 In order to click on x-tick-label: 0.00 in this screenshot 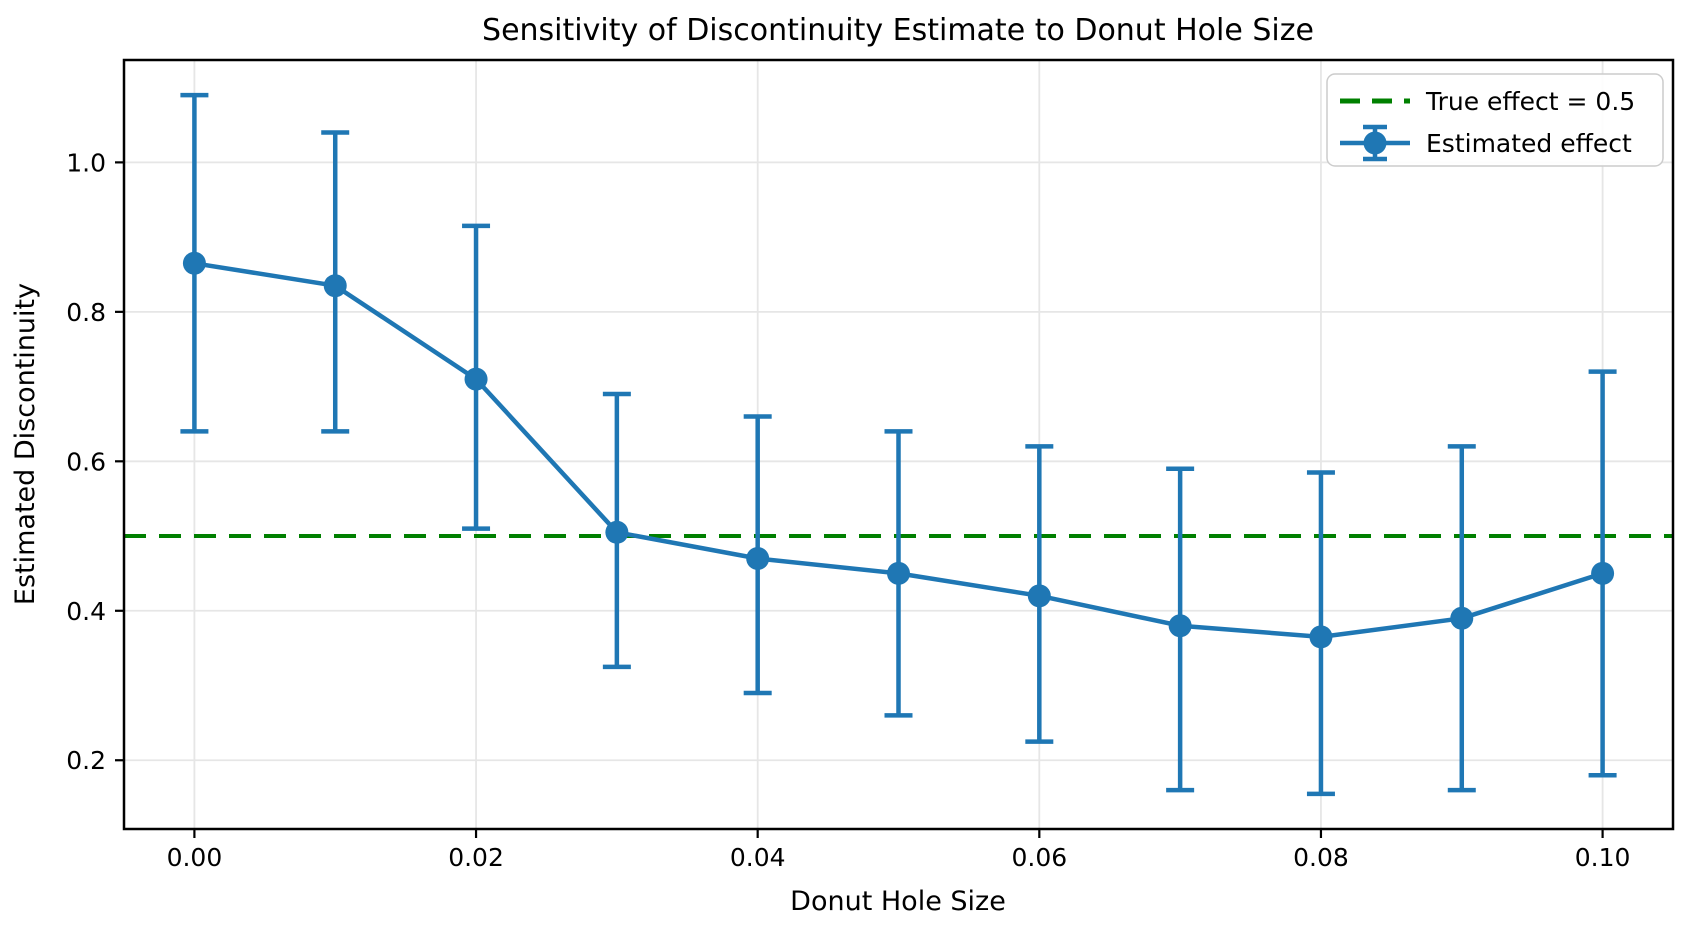, I will do `click(195, 857)`.